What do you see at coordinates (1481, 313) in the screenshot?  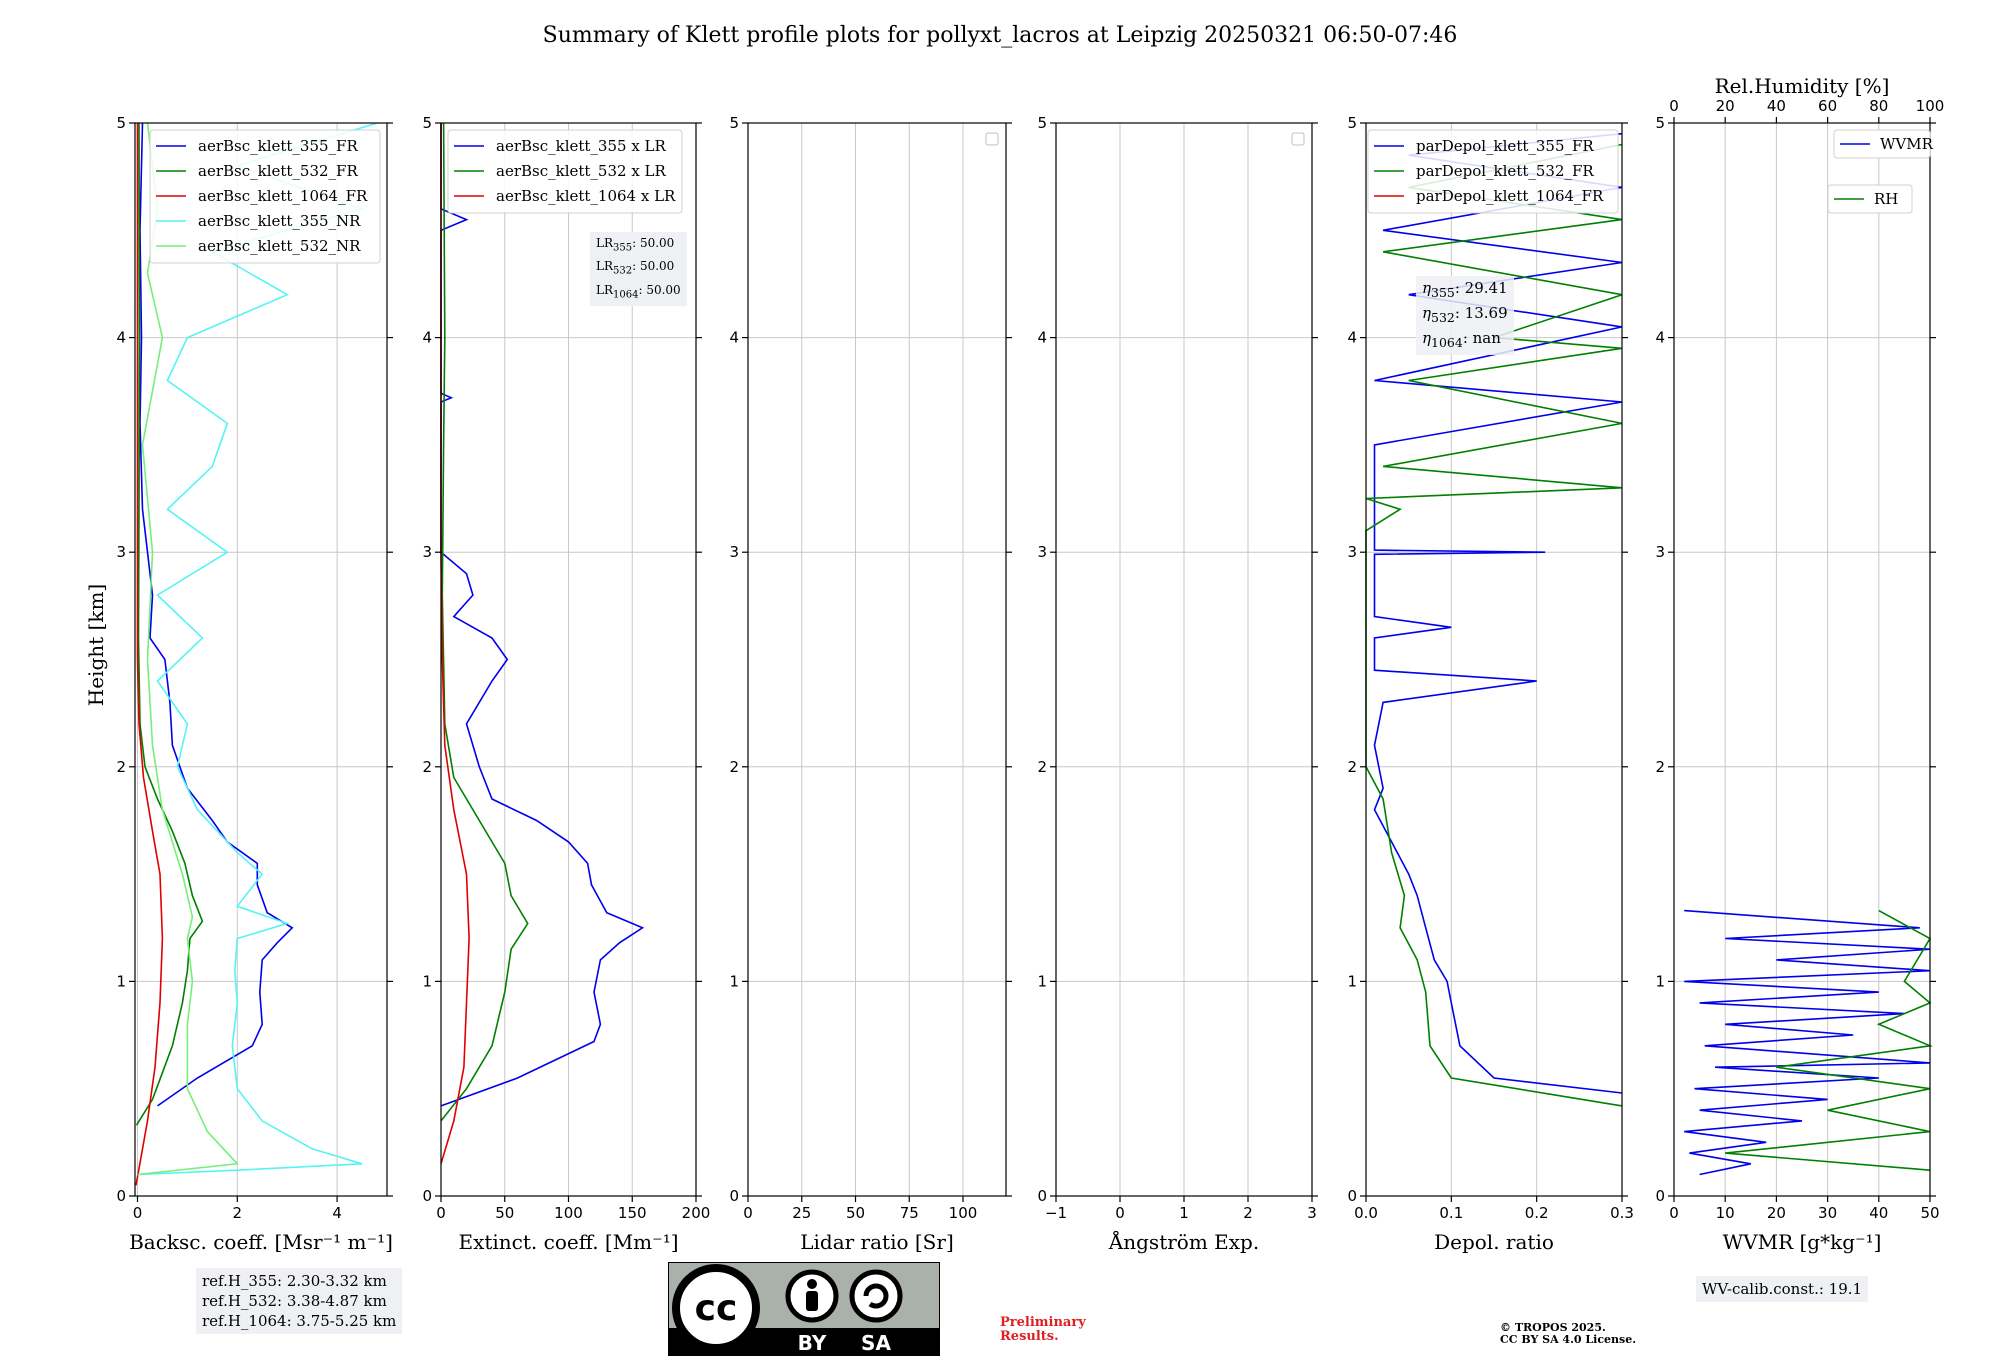 I see `eta-532-value: : 13.69` at bounding box center [1481, 313].